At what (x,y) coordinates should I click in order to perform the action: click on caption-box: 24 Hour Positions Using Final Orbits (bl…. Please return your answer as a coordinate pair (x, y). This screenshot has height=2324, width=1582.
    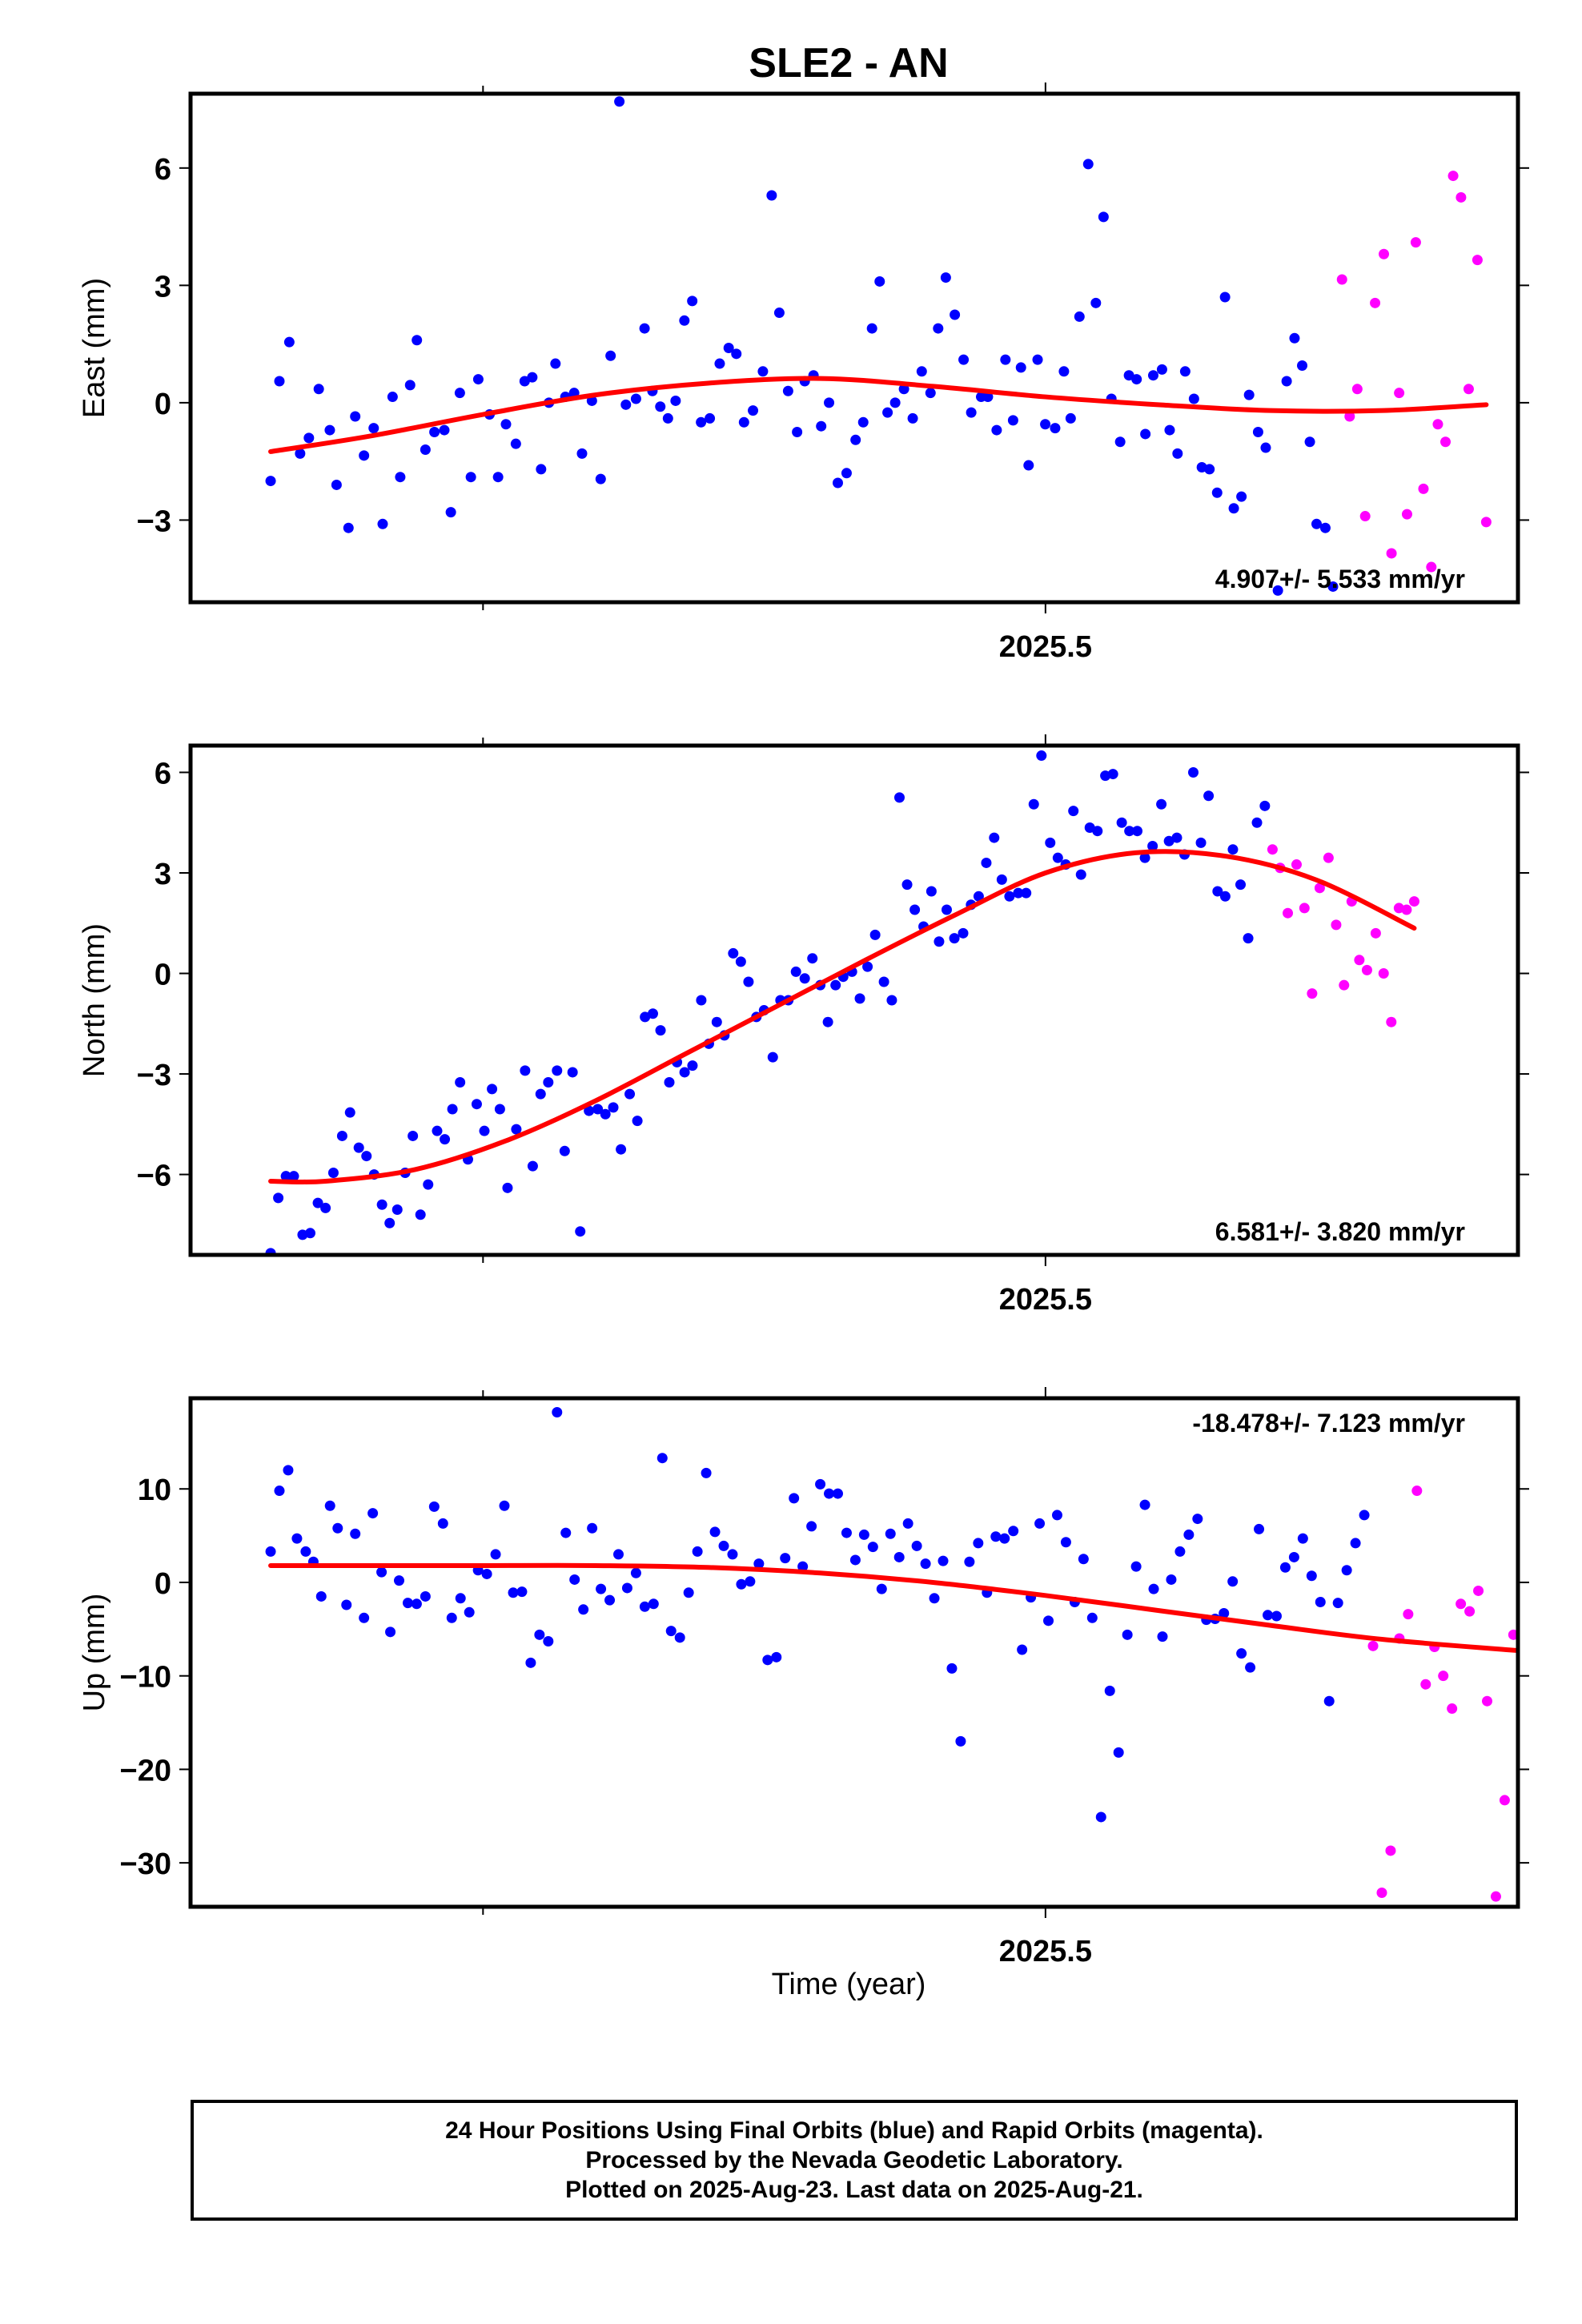
    Looking at the image, I should click on (854, 2160).